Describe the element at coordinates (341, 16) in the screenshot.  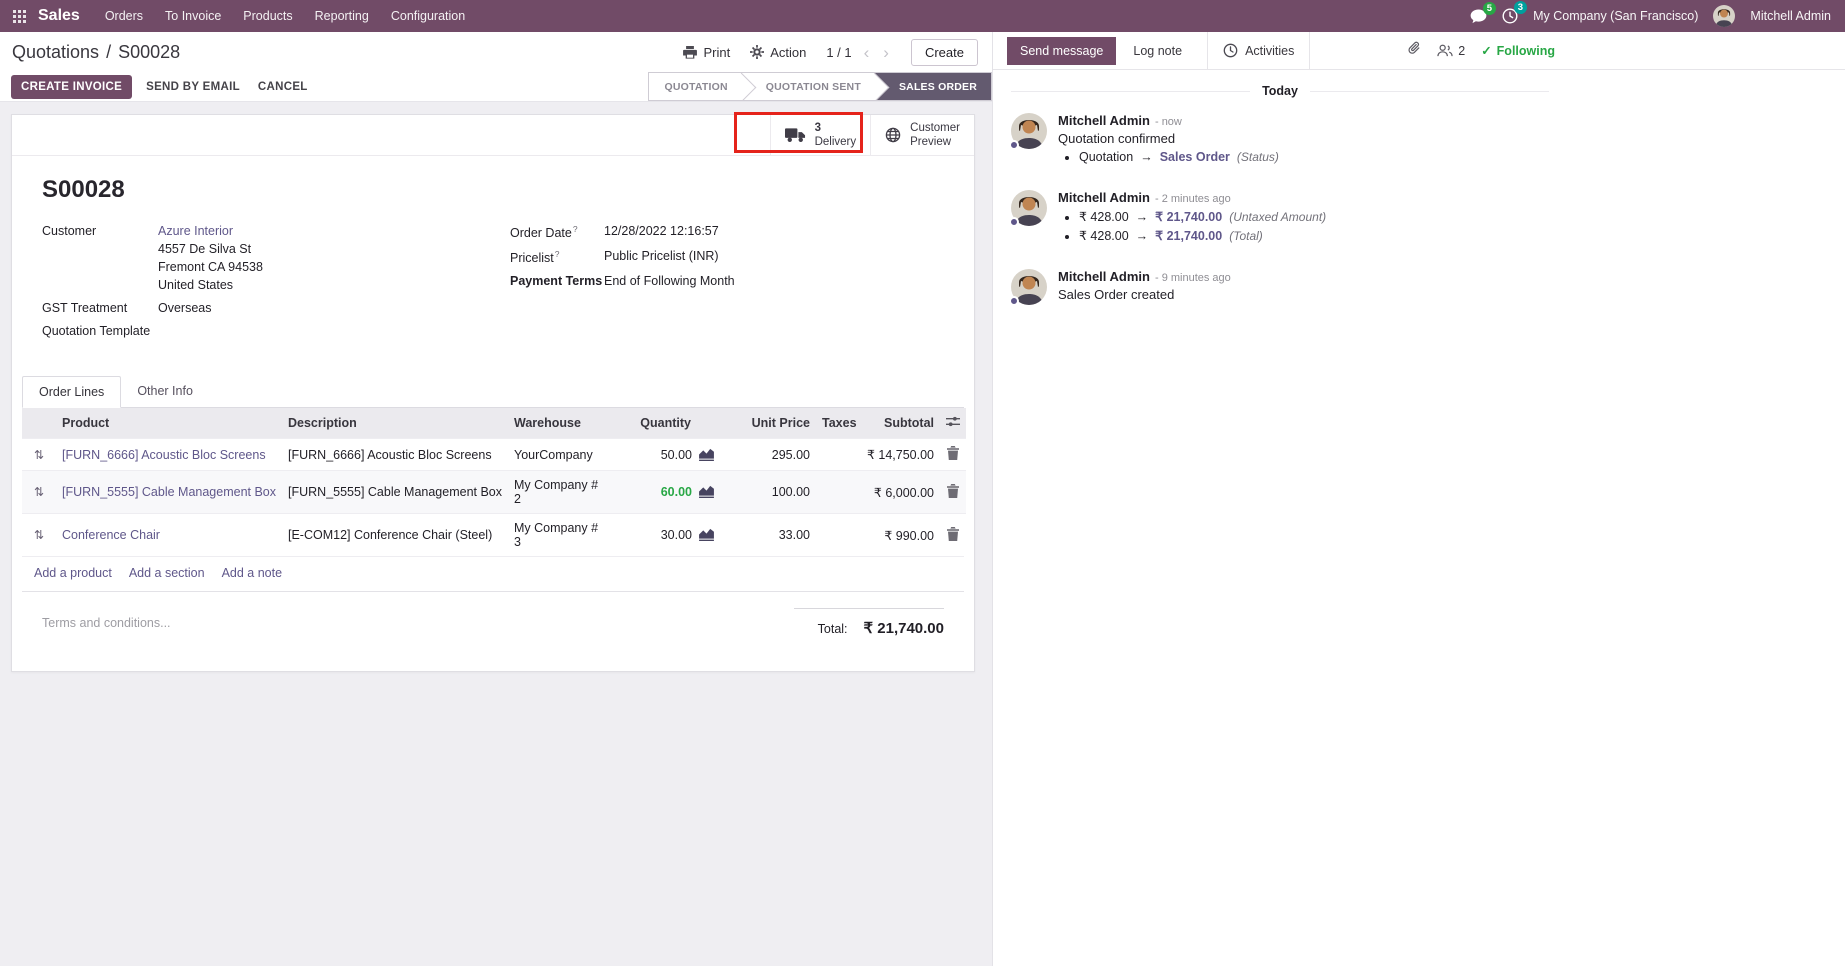
I see `nav-menu-reporting: Reporting` at that location.